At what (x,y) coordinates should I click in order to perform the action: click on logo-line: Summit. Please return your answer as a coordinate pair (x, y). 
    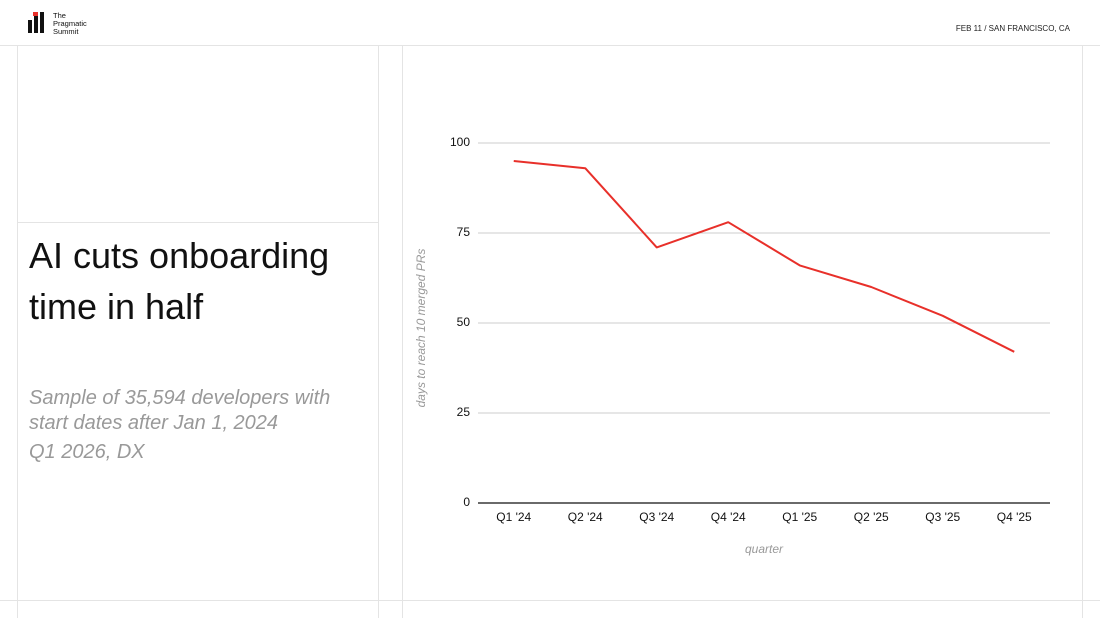
    Looking at the image, I should click on (66, 31).